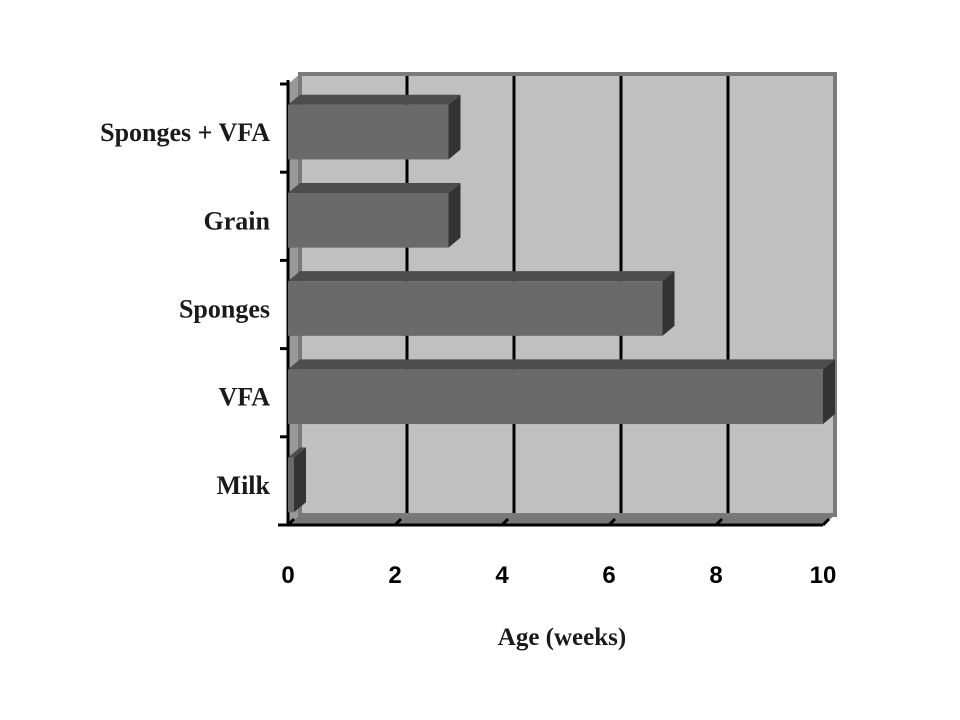  I want to click on x-tick-label: 0, so click(287, 575).